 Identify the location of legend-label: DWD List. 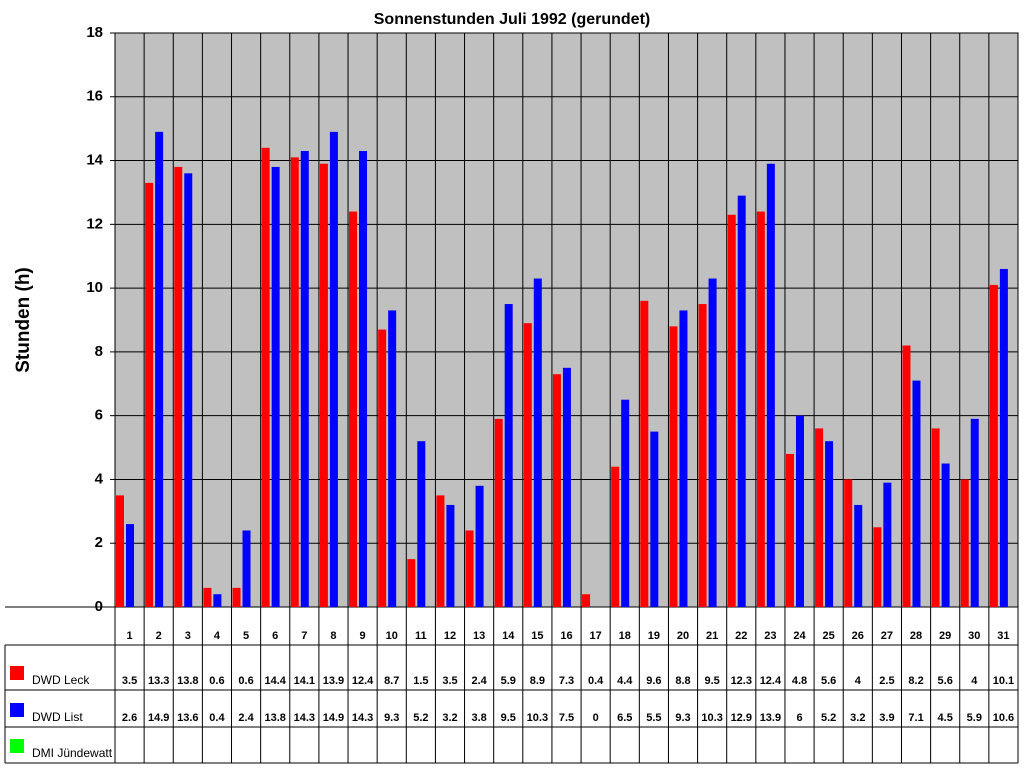
(57, 717).